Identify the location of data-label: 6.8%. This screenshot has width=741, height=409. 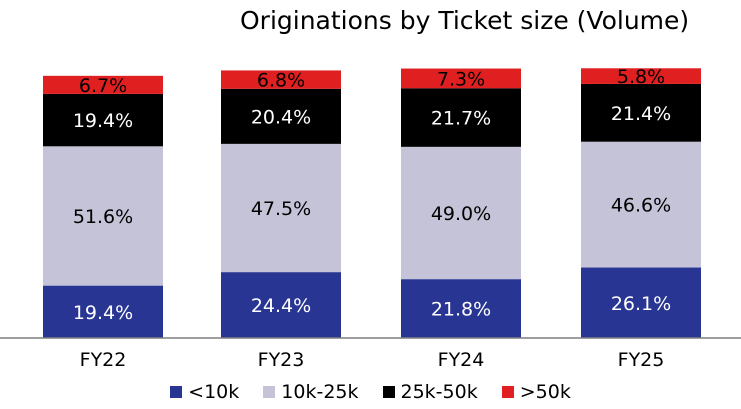
(281, 81).